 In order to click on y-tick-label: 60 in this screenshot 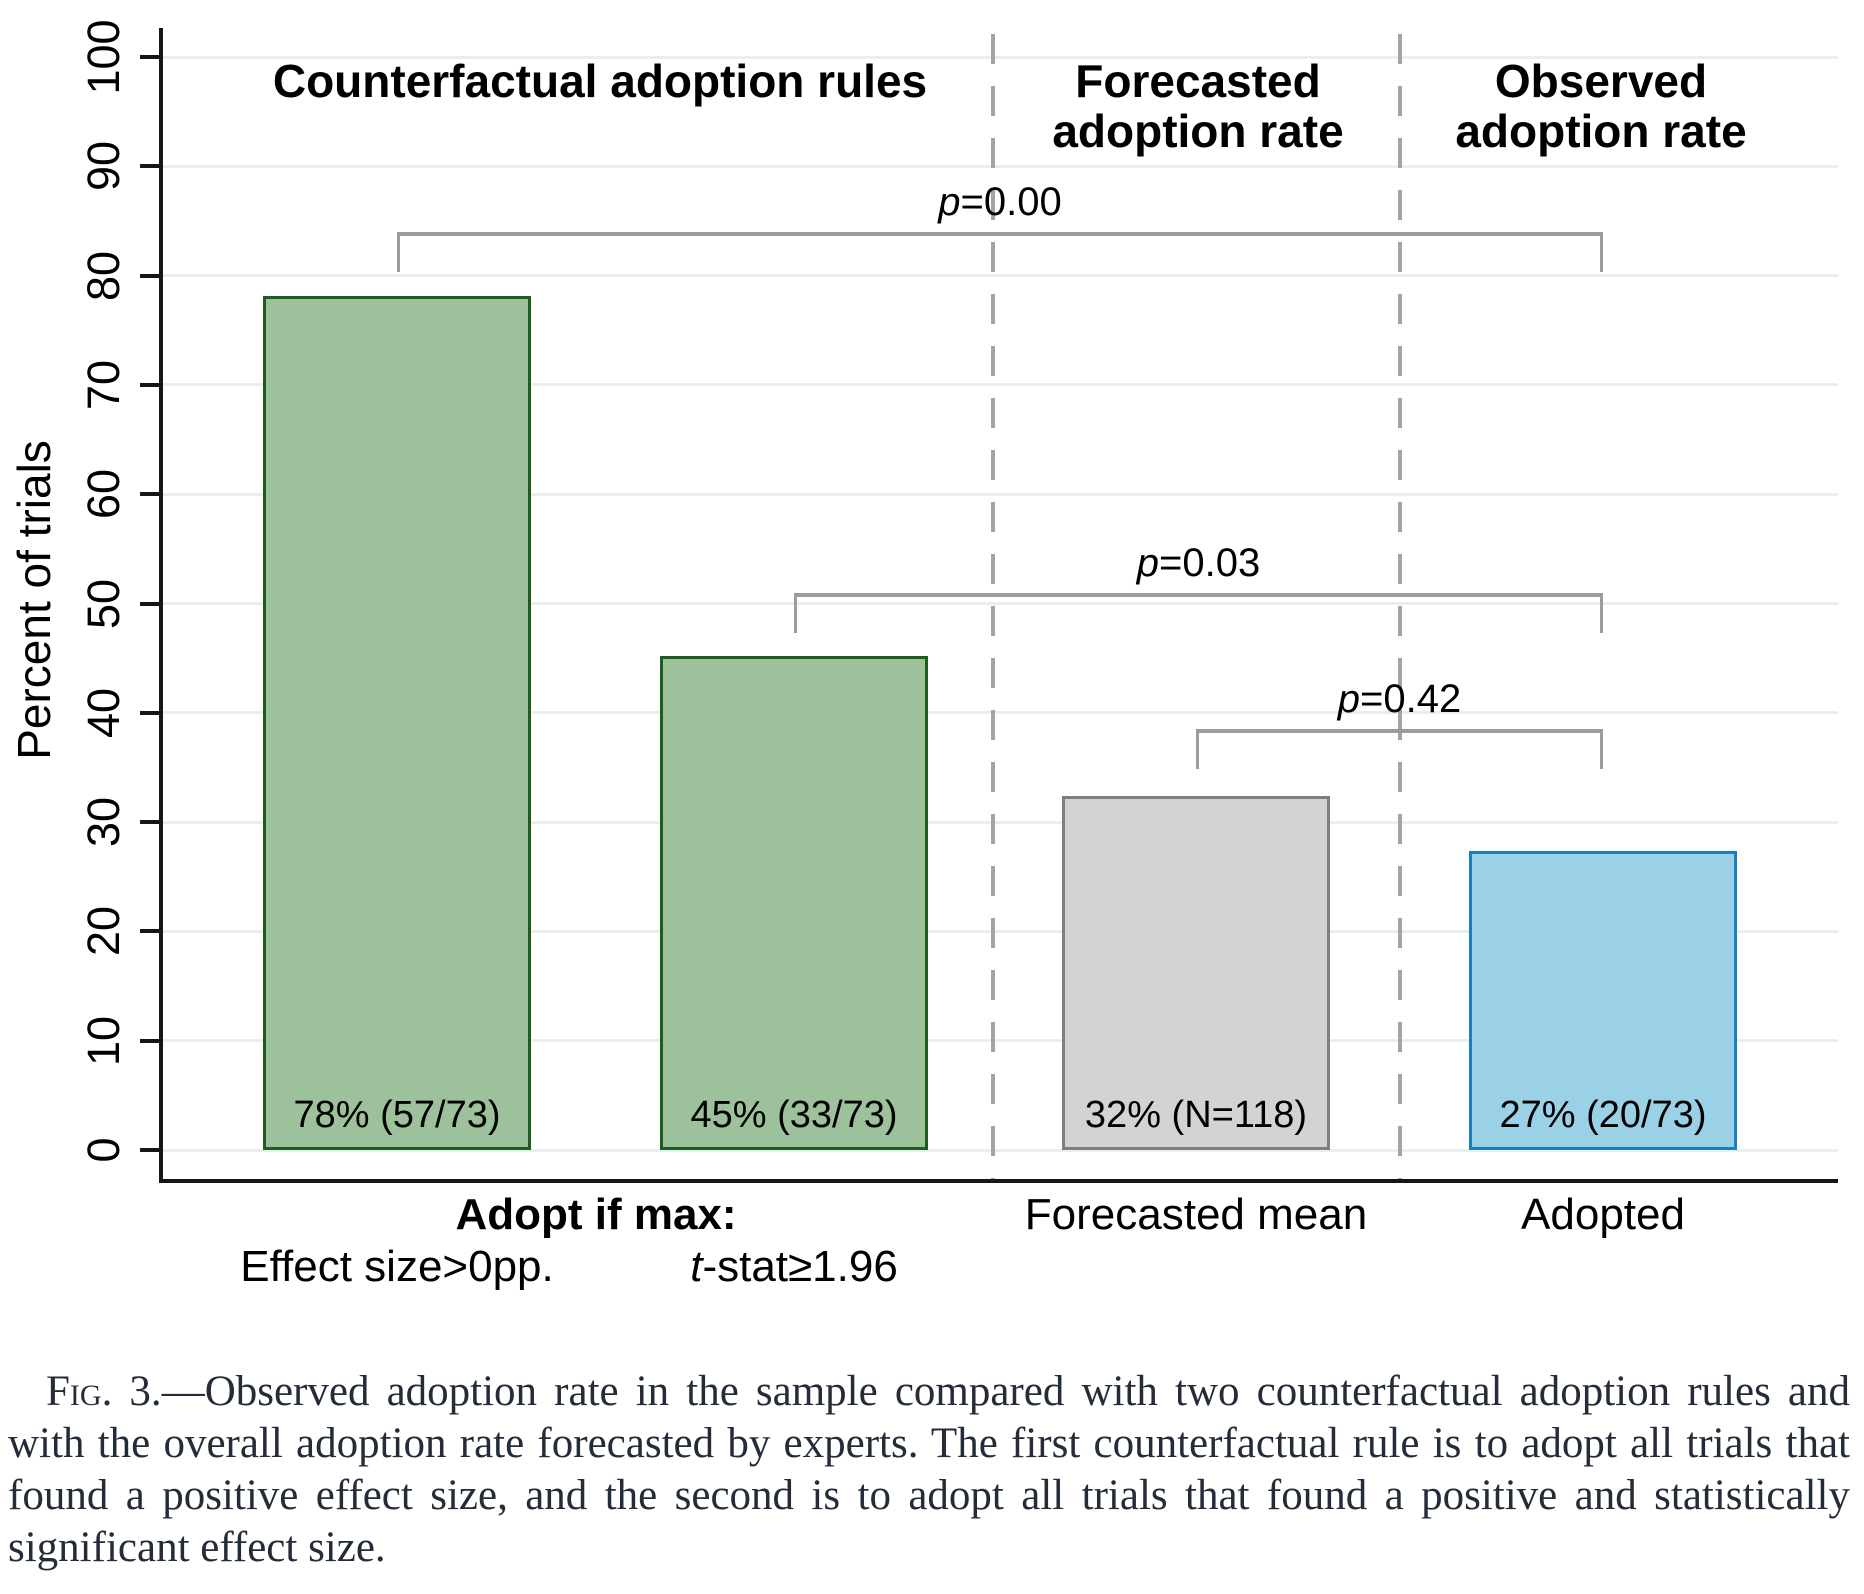, I will do `click(103, 494)`.